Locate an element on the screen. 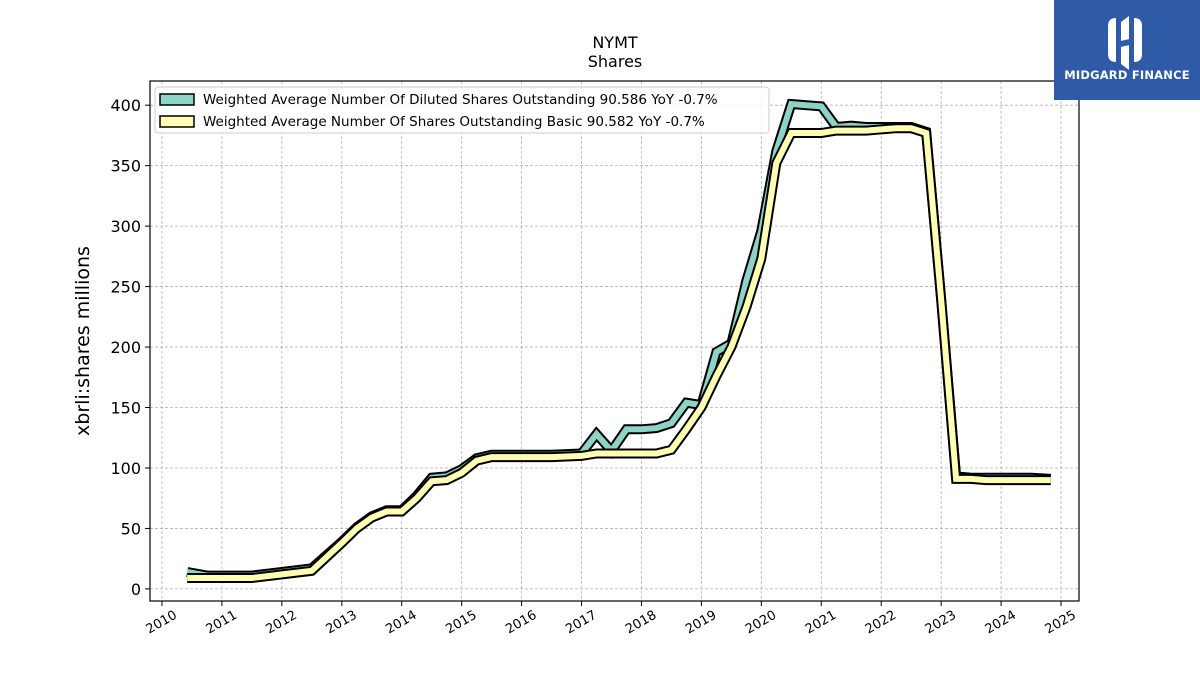 The height and width of the screenshot is (675, 1200). y-tick-label: 350 is located at coordinates (125, 166).